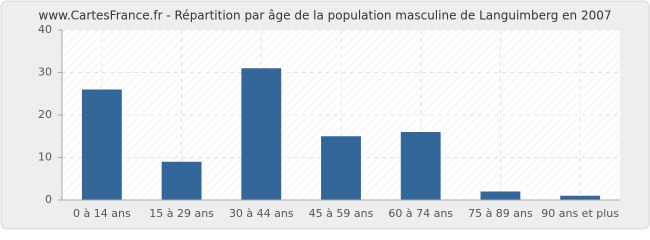 This screenshot has width=650, height=240. What do you see at coordinates (580, 213) in the screenshot?
I see `x-tick-label: 90 ans et plus` at bounding box center [580, 213].